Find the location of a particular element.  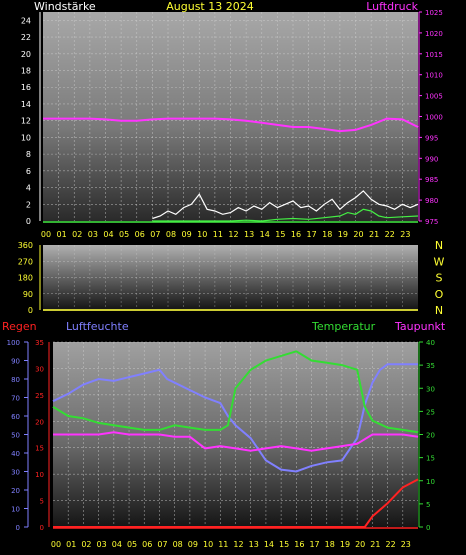

wind-direction-axis: 0 90 180 270 360 is located at coordinates (29, 278).